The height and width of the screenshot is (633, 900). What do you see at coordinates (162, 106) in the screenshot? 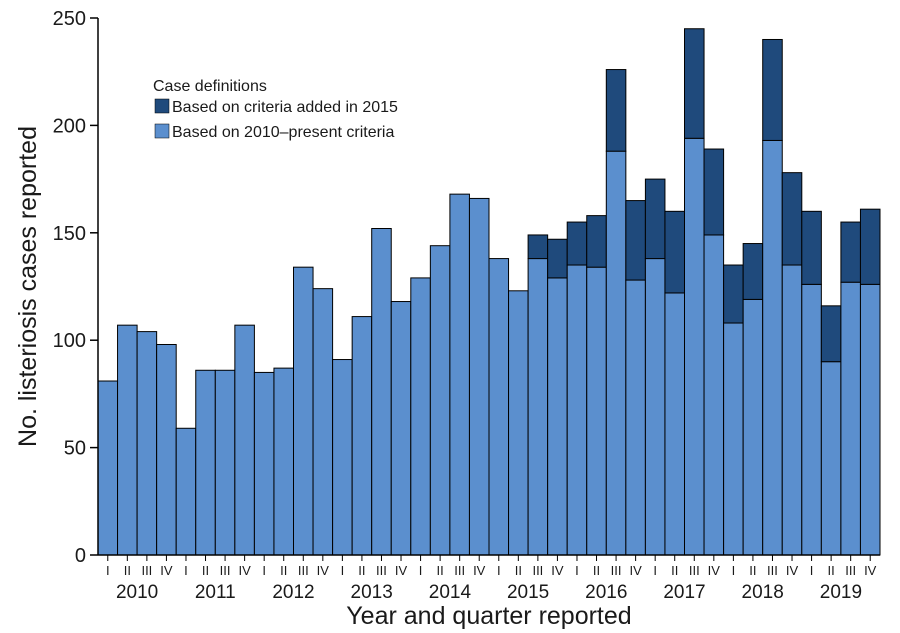
I see `legend-swatch-added-2015` at bounding box center [162, 106].